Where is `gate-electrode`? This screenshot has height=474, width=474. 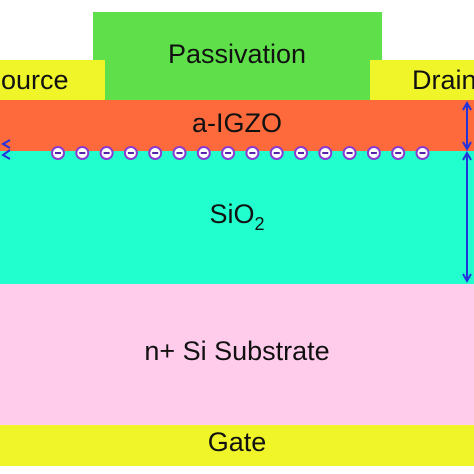 gate-electrode is located at coordinates (237, 445).